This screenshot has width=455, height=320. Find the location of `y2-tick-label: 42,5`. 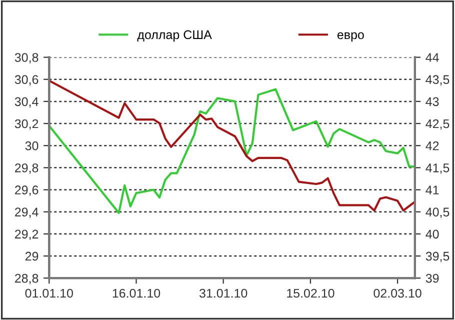

y2-tick-label: 42,5 is located at coordinates (438, 124).